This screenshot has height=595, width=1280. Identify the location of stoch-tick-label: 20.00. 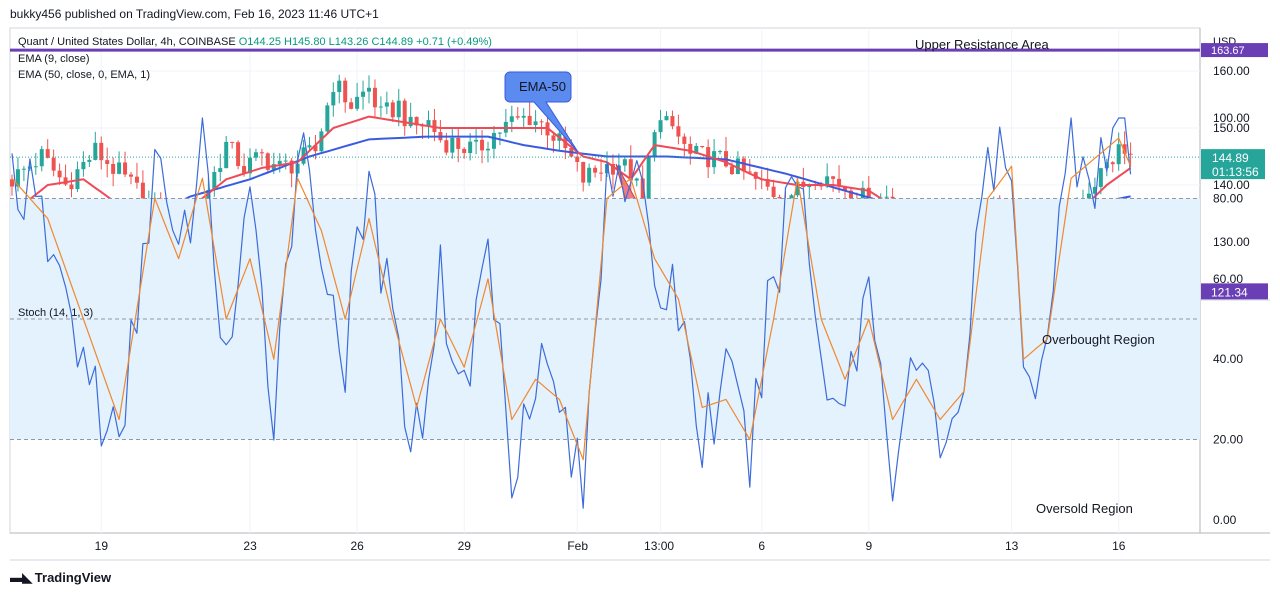
(1228, 440).